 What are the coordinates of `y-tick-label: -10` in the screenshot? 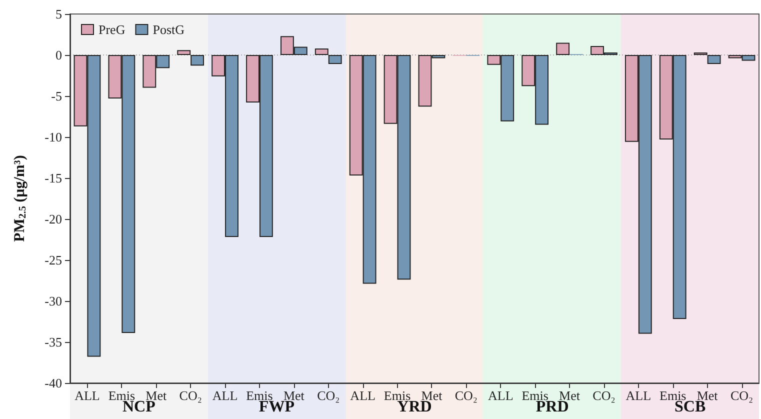 It's located at (53, 137).